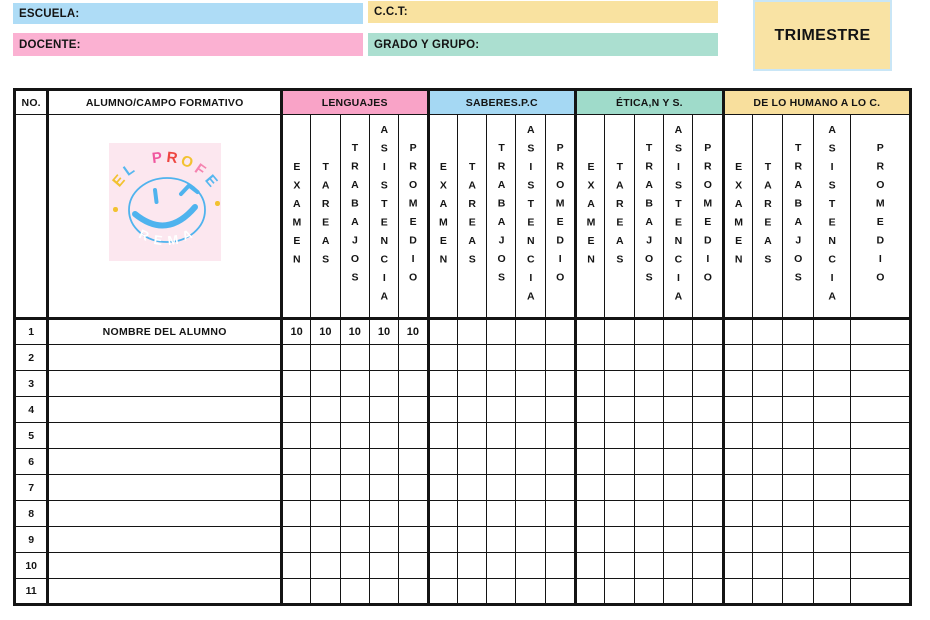  What do you see at coordinates (164, 331) in the screenshot?
I see `student-name-cell: NOMBRE DEL ALUMNO` at bounding box center [164, 331].